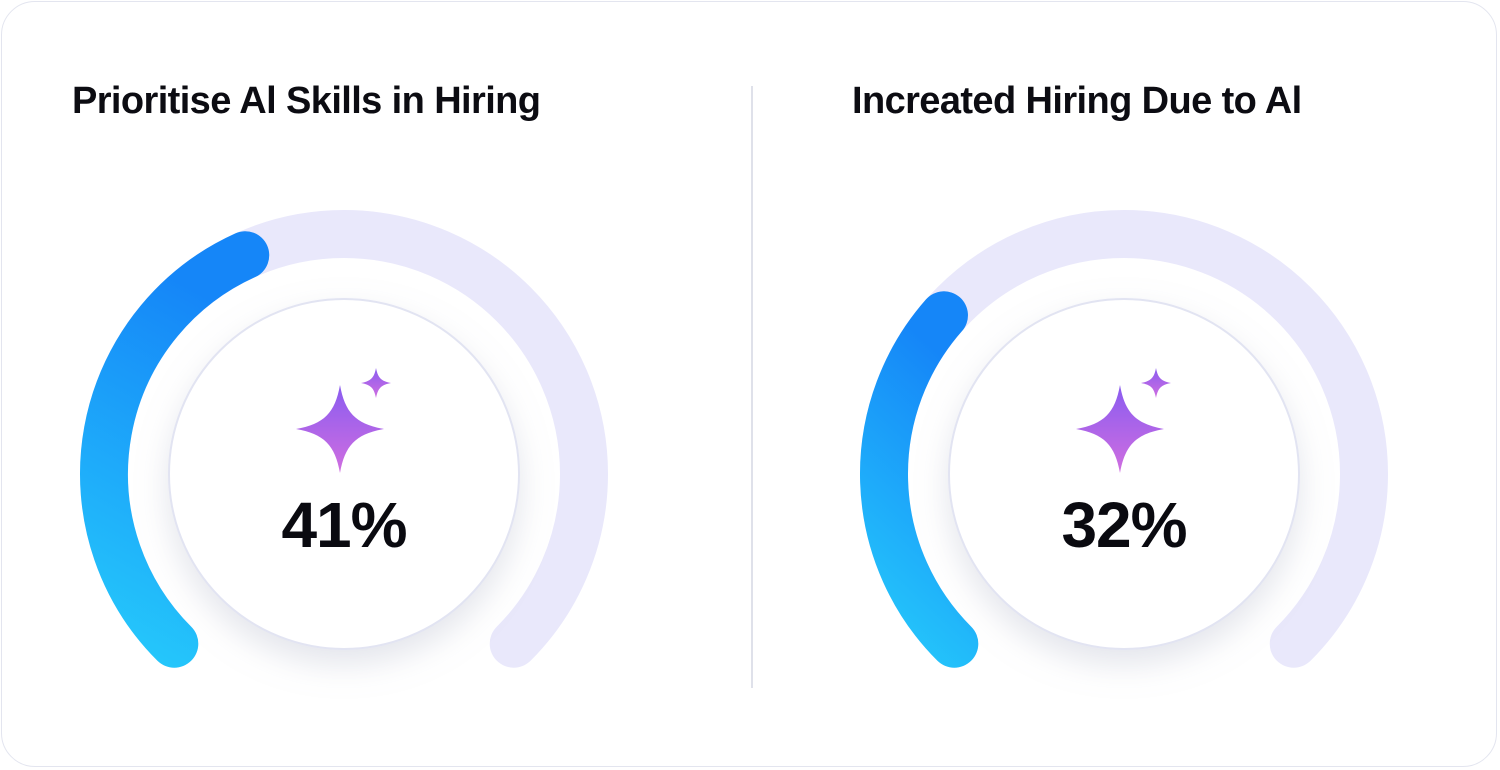 Image resolution: width=1500 pixels, height=770 pixels. I want to click on gauge-value-left: 41%, so click(344, 525).